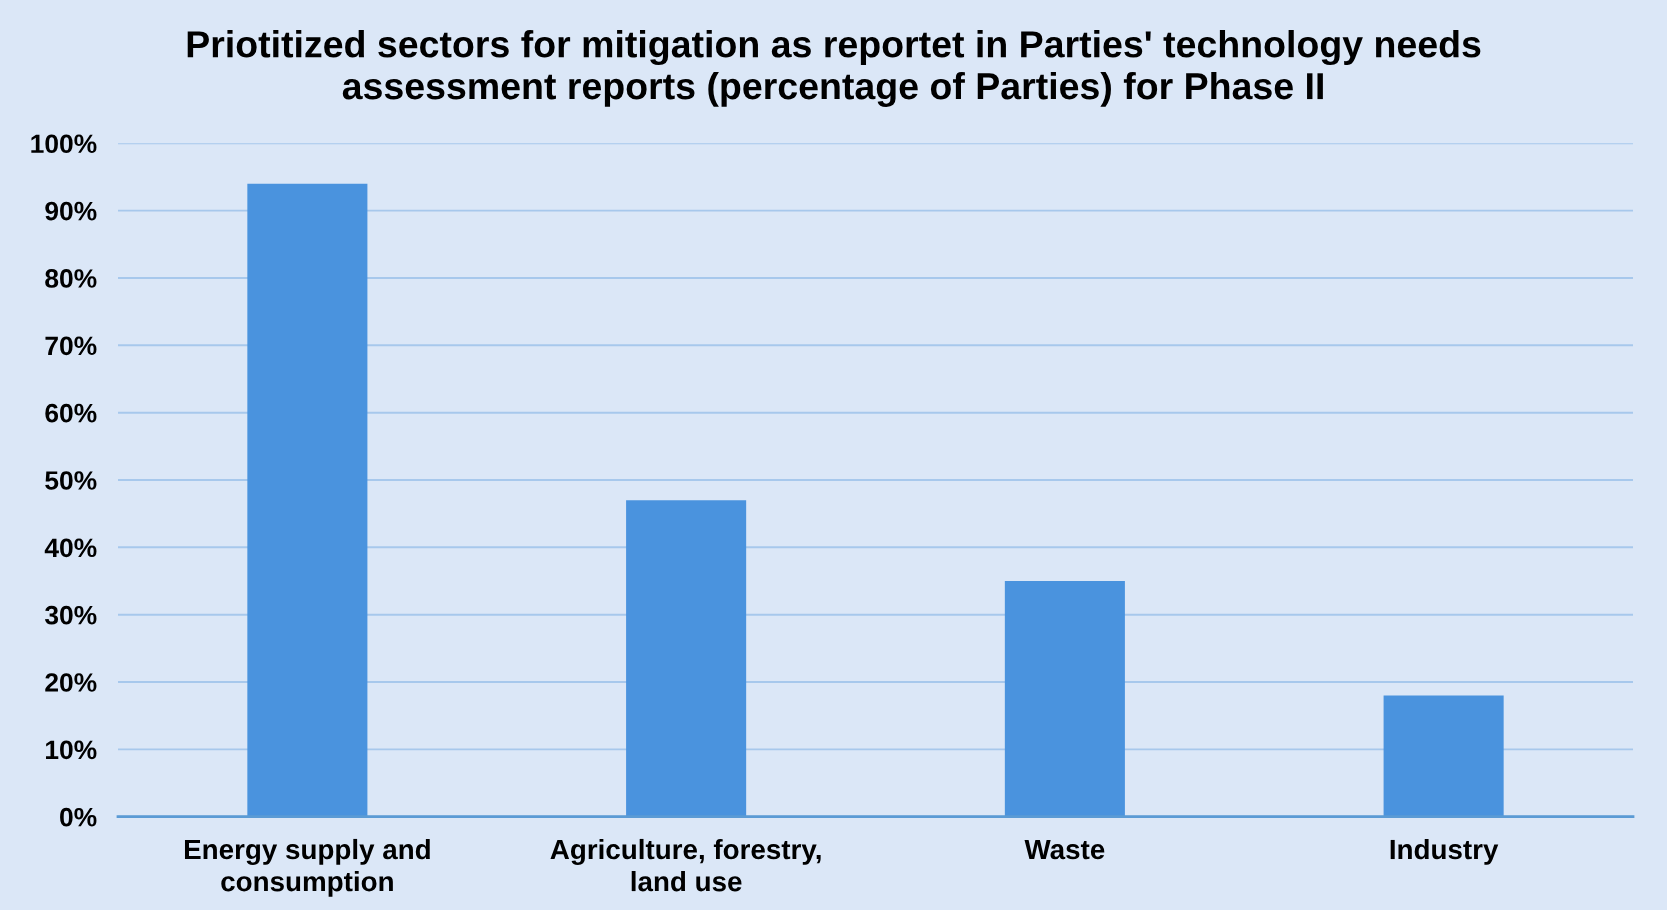 The width and height of the screenshot is (1667, 910). Describe the element at coordinates (71, 346) in the screenshot. I see `y-tick-label: 70%` at that location.